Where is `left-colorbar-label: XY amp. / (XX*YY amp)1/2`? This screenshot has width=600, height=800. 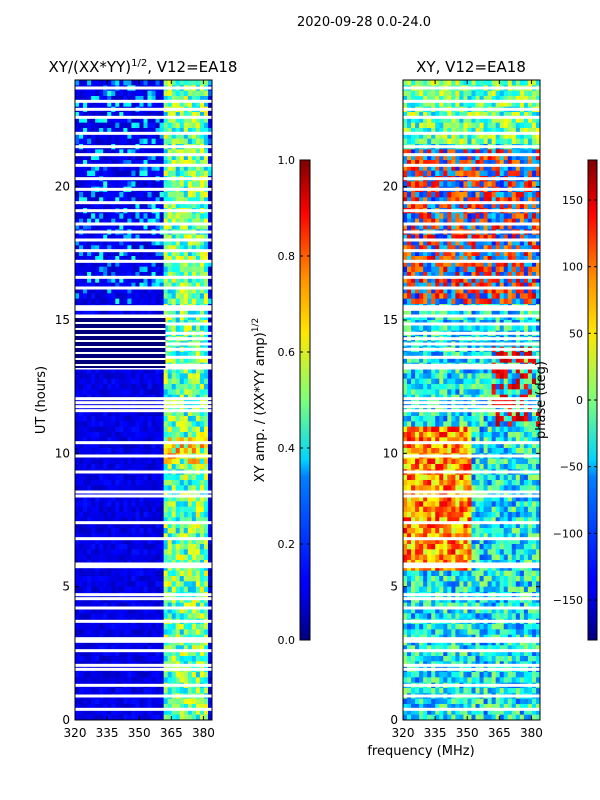 left-colorbar-label: XY amp. / (XX*YY amp)1/2 is located at coordinates (259, 400).